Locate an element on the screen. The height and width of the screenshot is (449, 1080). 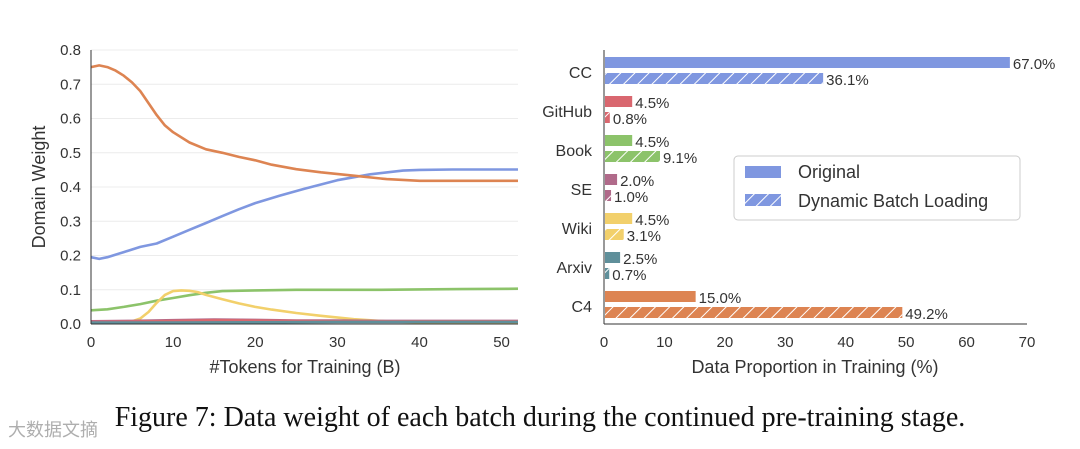
bar-category-label: CC is located at coordinates (580, 73).